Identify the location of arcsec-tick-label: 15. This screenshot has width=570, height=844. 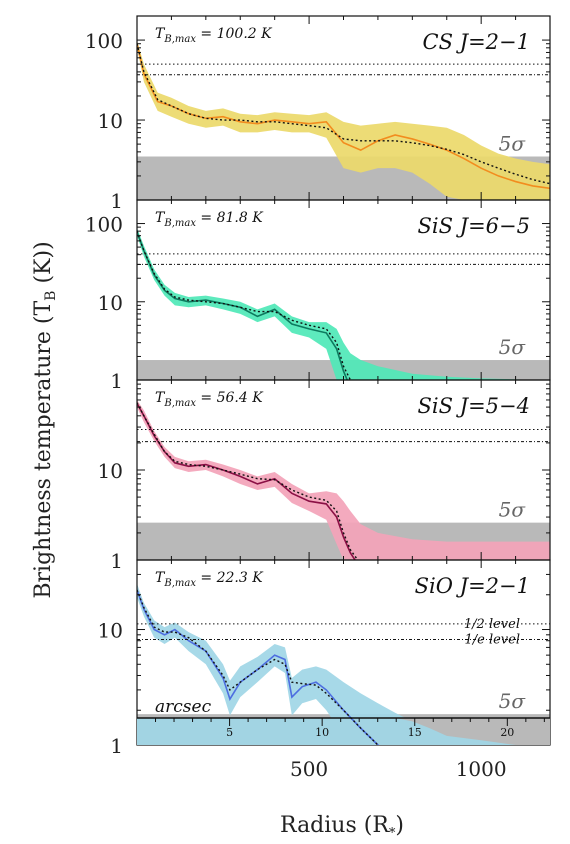
(415, 732).